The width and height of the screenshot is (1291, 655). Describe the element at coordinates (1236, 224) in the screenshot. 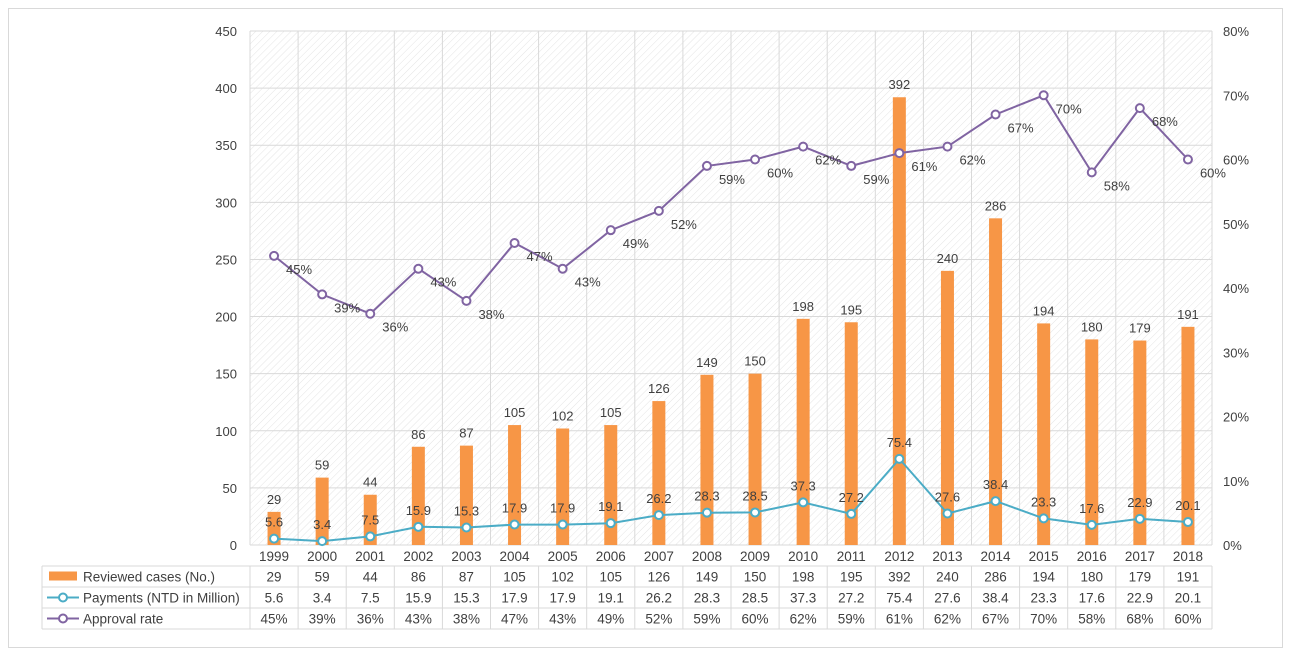

I see `y-right-tick-label: 50%` at that location.